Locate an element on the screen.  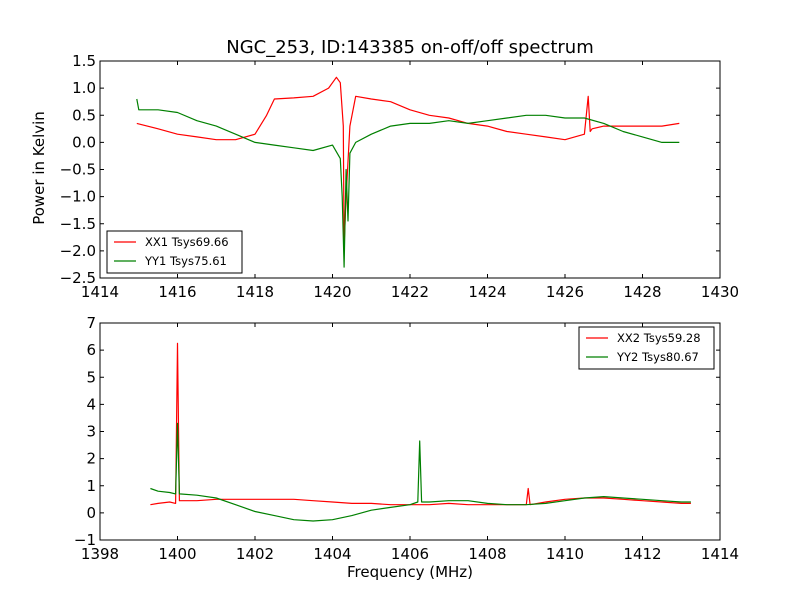
top-legend-label: YY1 Tsys75.61 is located at coordinates (185, 261).